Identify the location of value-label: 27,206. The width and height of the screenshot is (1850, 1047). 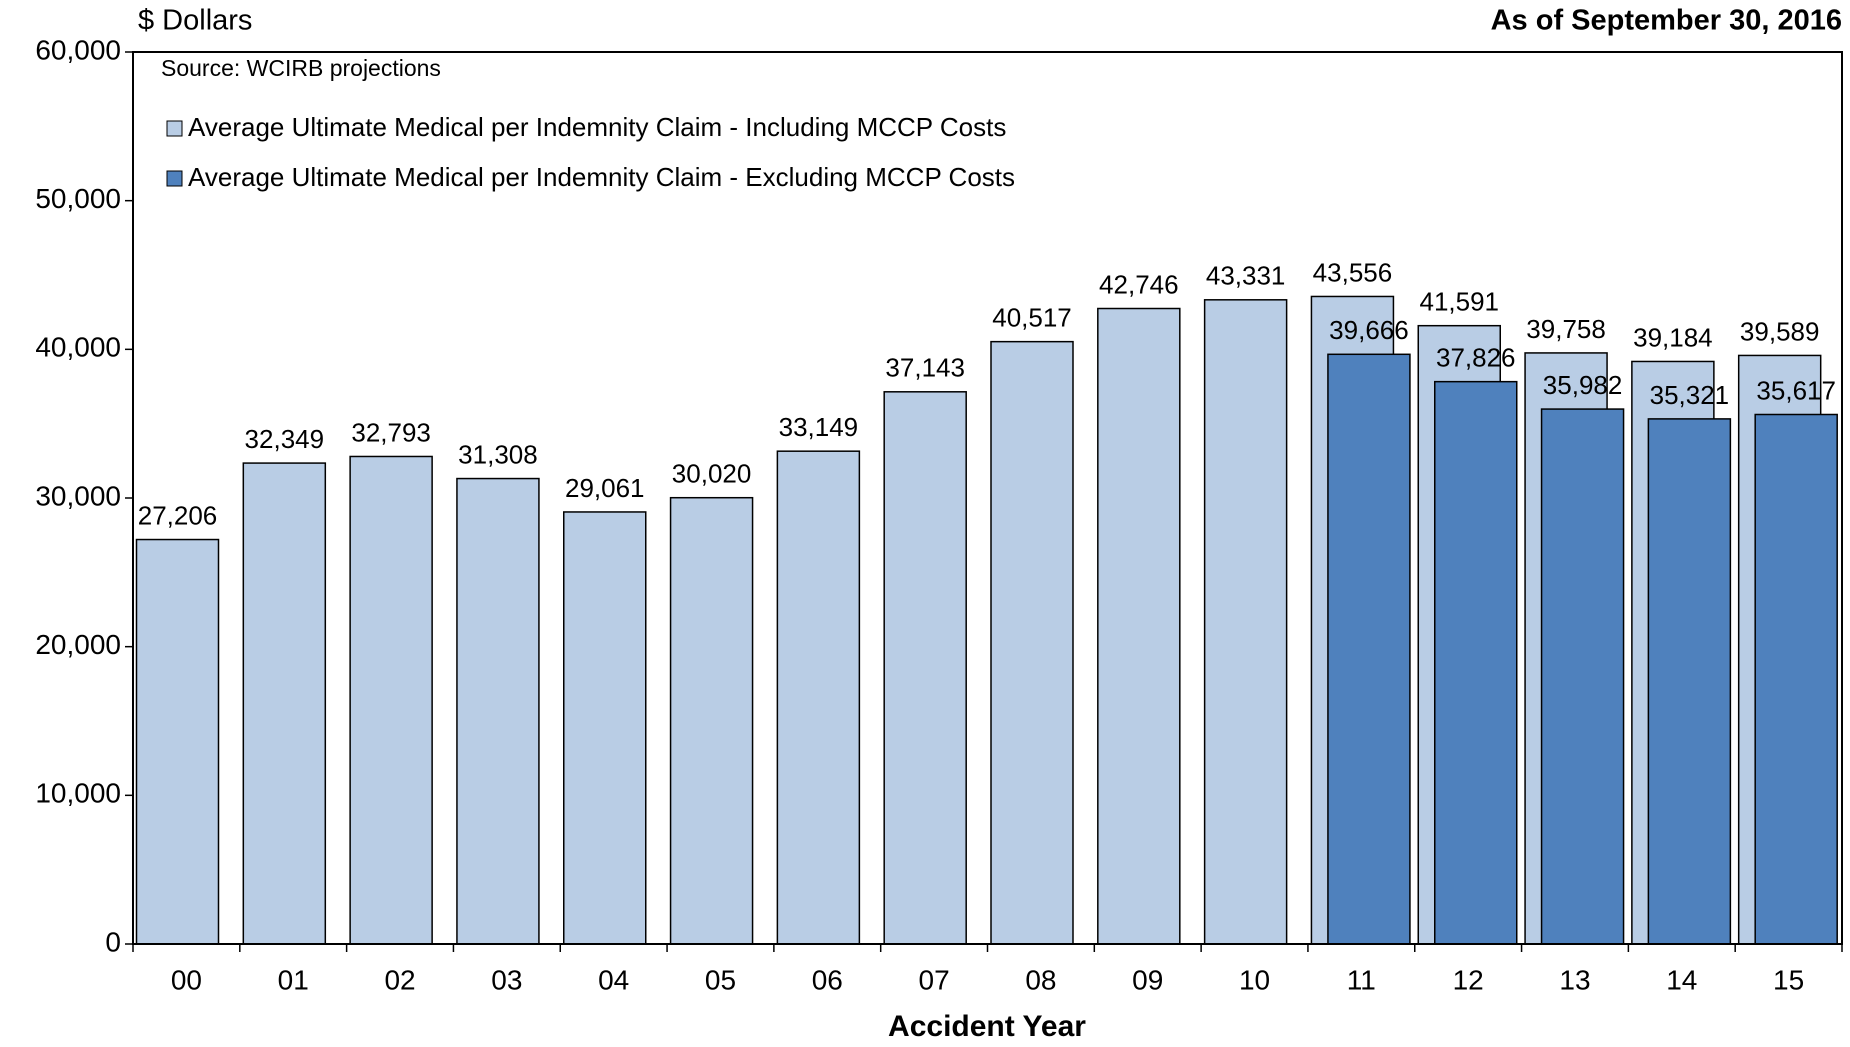
(178, 515).